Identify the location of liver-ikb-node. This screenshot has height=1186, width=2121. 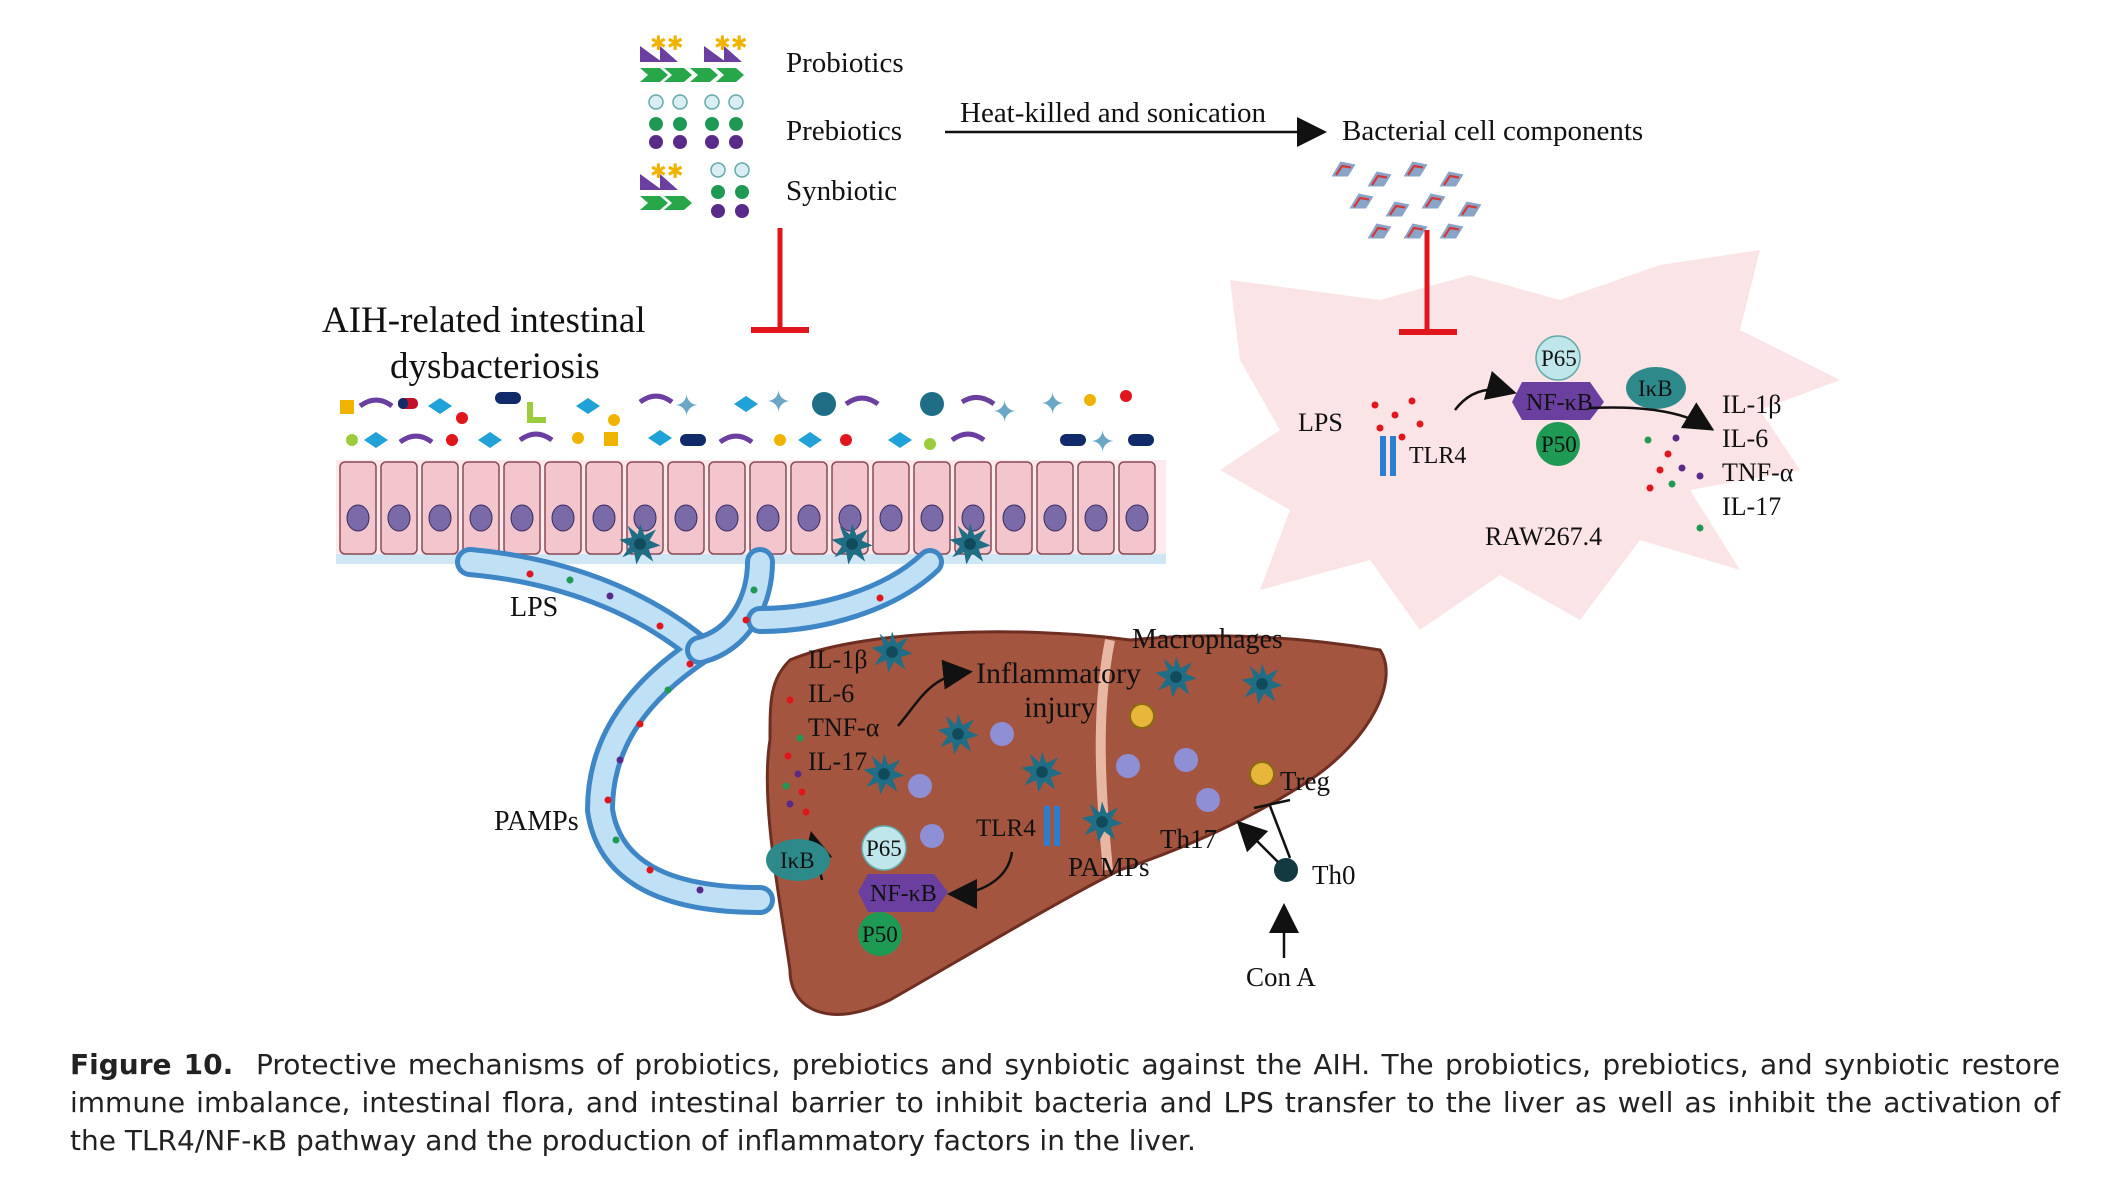
(798, 860).